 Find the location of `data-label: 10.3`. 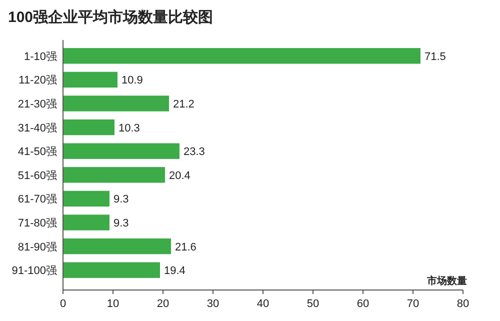

data-label: 10.3 is located at coordinates (129, 128).